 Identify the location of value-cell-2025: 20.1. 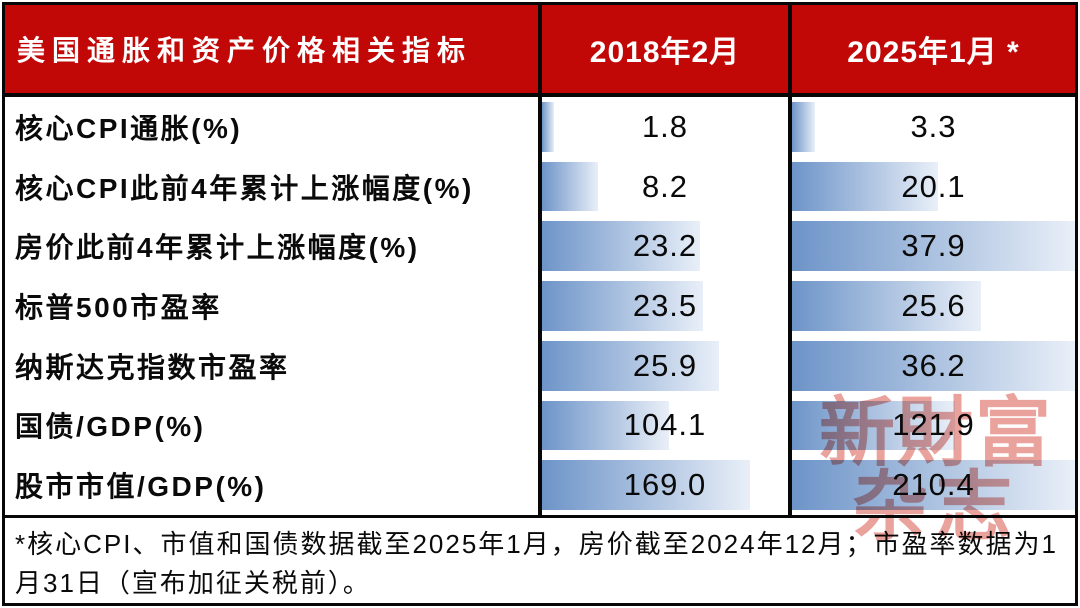
(931, 186).